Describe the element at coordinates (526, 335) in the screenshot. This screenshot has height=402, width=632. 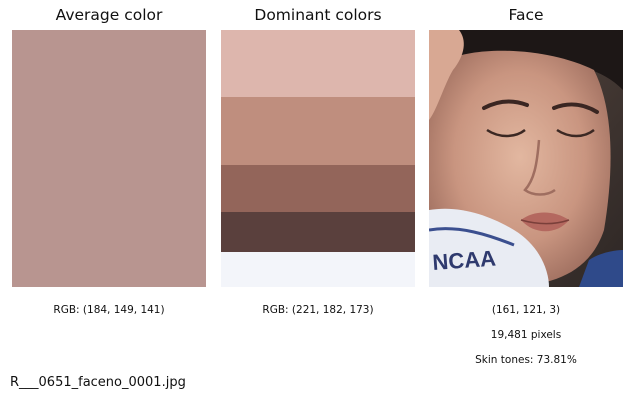
I see `face-pixel-count: 19,481 pixels` at that location.